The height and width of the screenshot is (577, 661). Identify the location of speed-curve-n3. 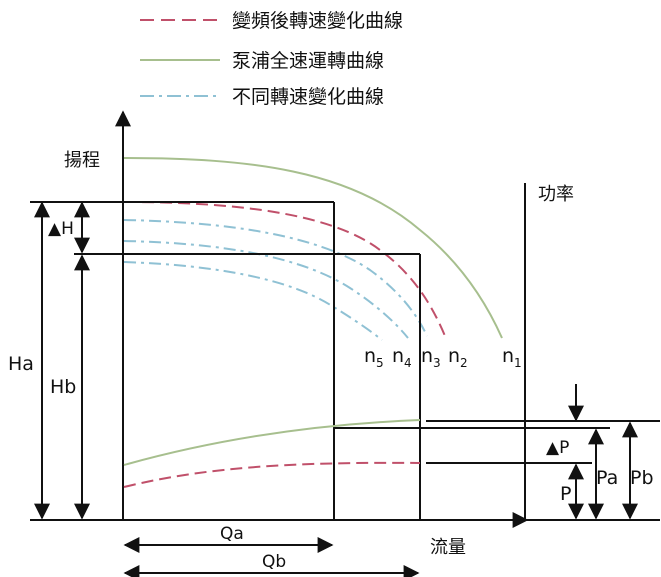
(275, 278).